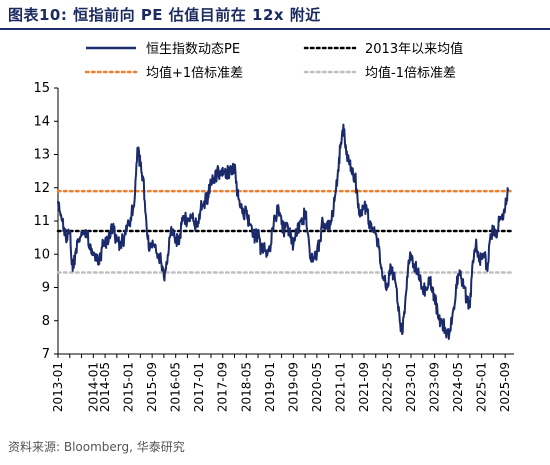 The height and width of the screenshot is (465, 550). I want to click on y-tick-label: 8, so click(46, 321).